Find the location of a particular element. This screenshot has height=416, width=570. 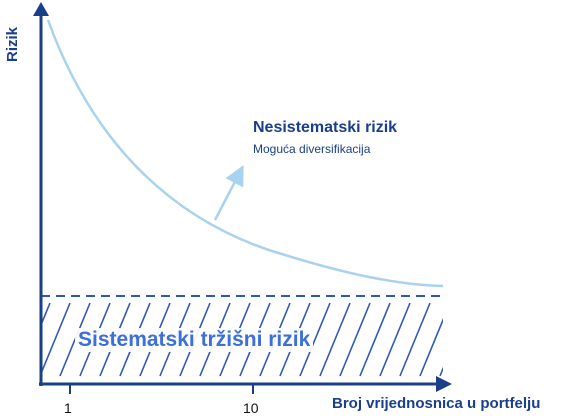

unsystematic-risk-subtitle: Moguća diversifikacija is located at coordinates (312, 149).